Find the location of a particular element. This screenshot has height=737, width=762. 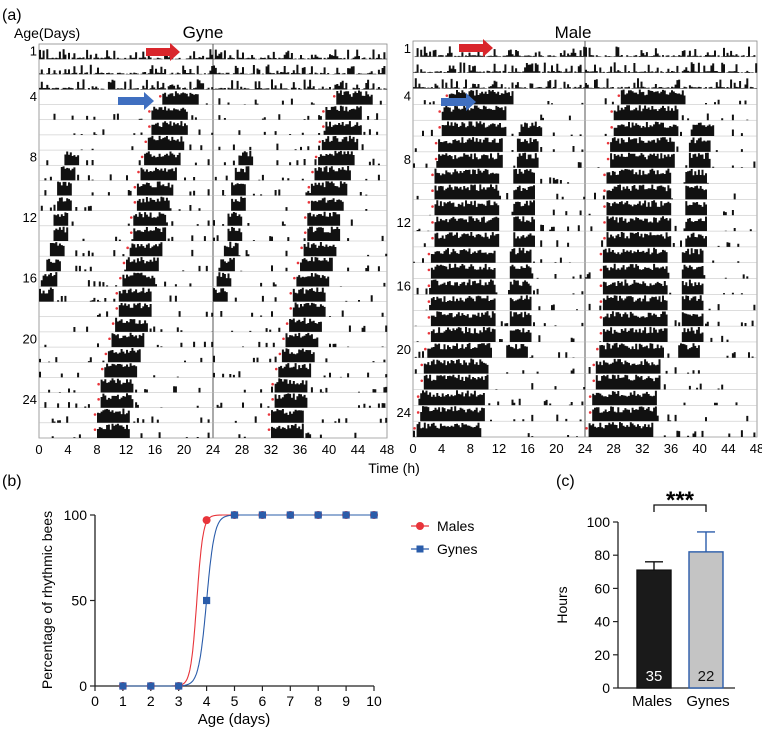

b-point-gynes is located at coordinates (318, 515).